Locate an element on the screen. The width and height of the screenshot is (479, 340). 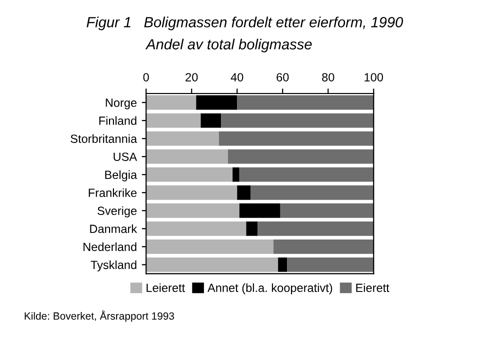
x-tick-label: 100 is located at coordinates (374, 77).